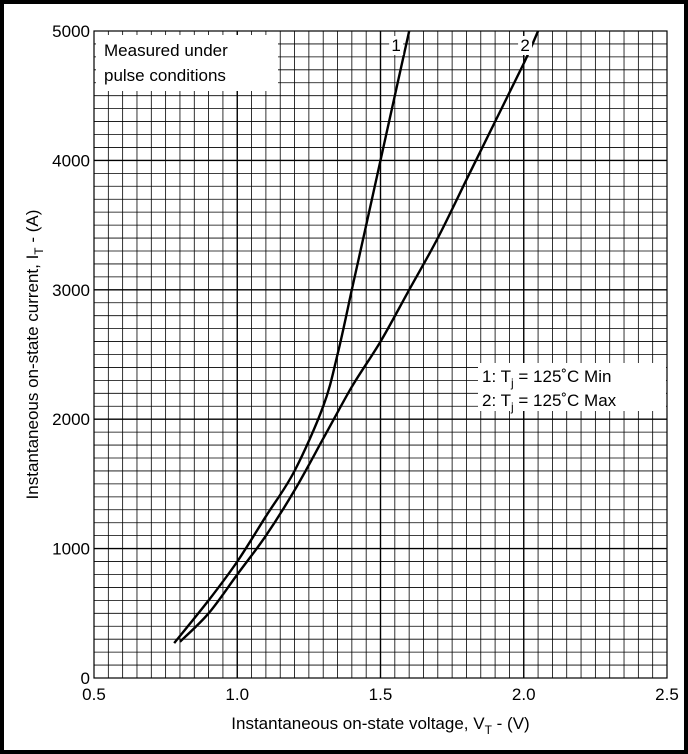 This screenshot has height=754, width=688. I want to click on y-tick-label: 1000, so click(71, 549).